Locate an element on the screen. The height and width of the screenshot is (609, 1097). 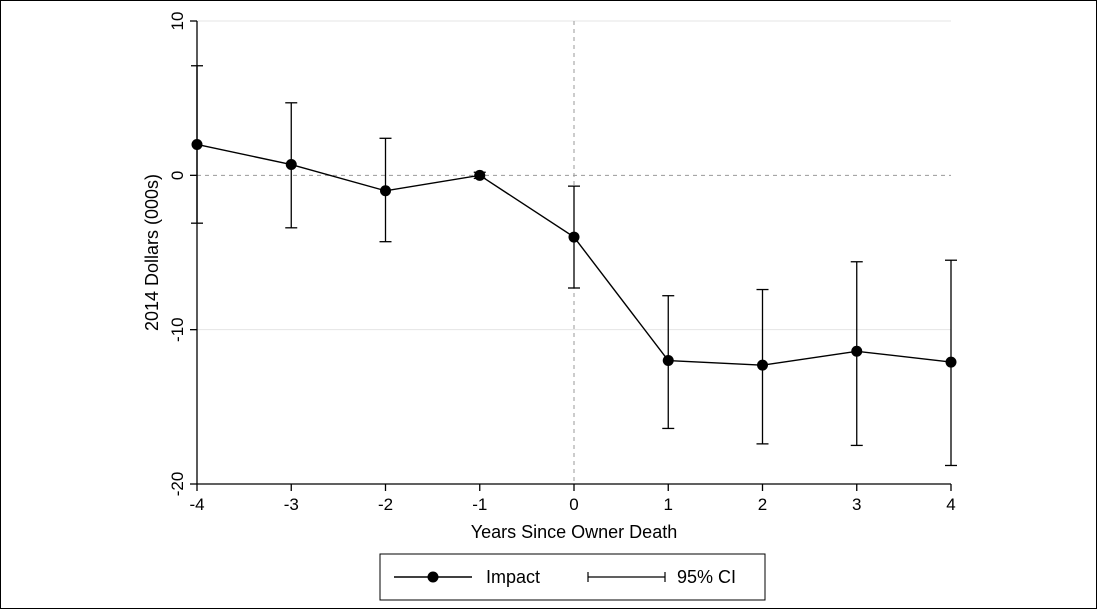
x-tick-label: -2 is located at coordinates (385, 504).